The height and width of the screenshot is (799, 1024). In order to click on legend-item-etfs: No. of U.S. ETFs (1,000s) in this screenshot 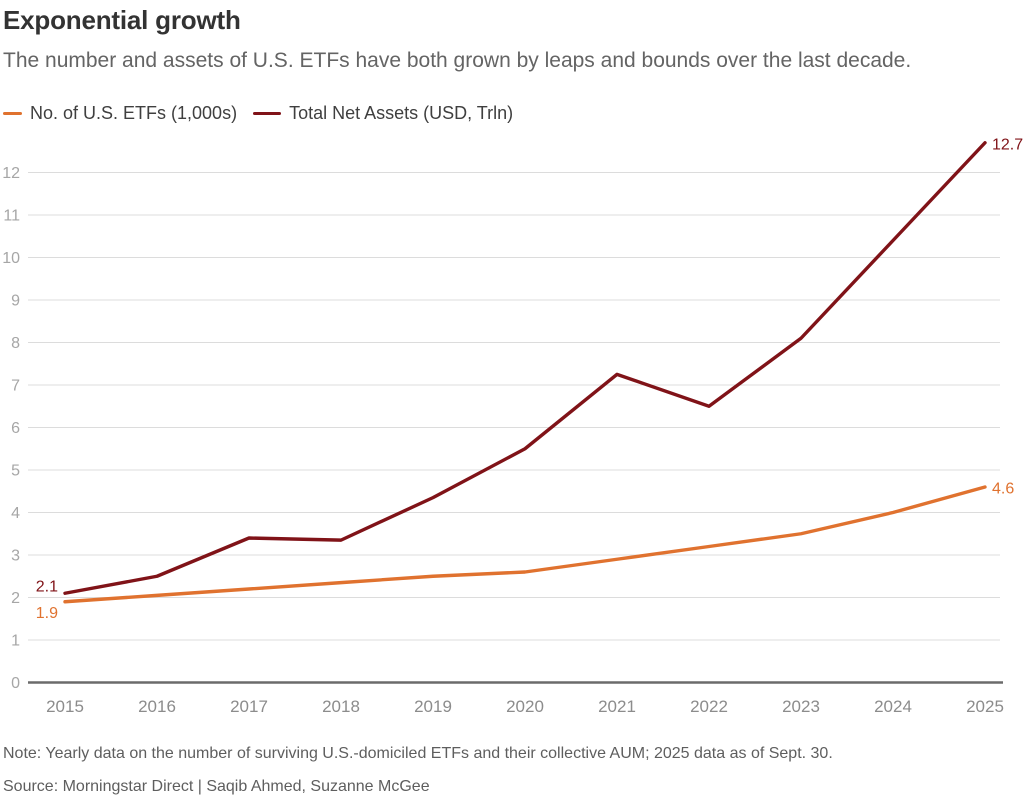, I will do `click(120, 113)`.